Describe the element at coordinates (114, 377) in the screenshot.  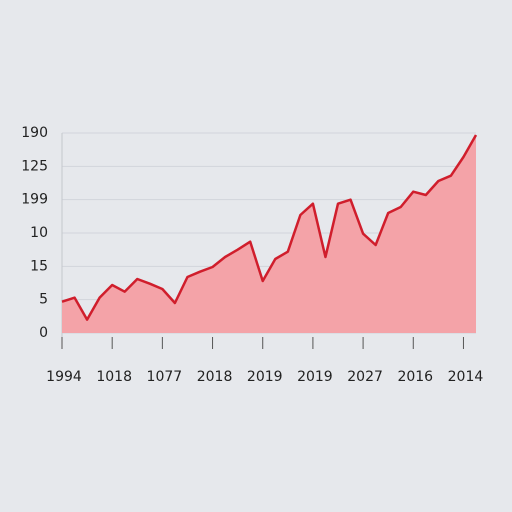
I see `x-tick-label: 1018` at that location.